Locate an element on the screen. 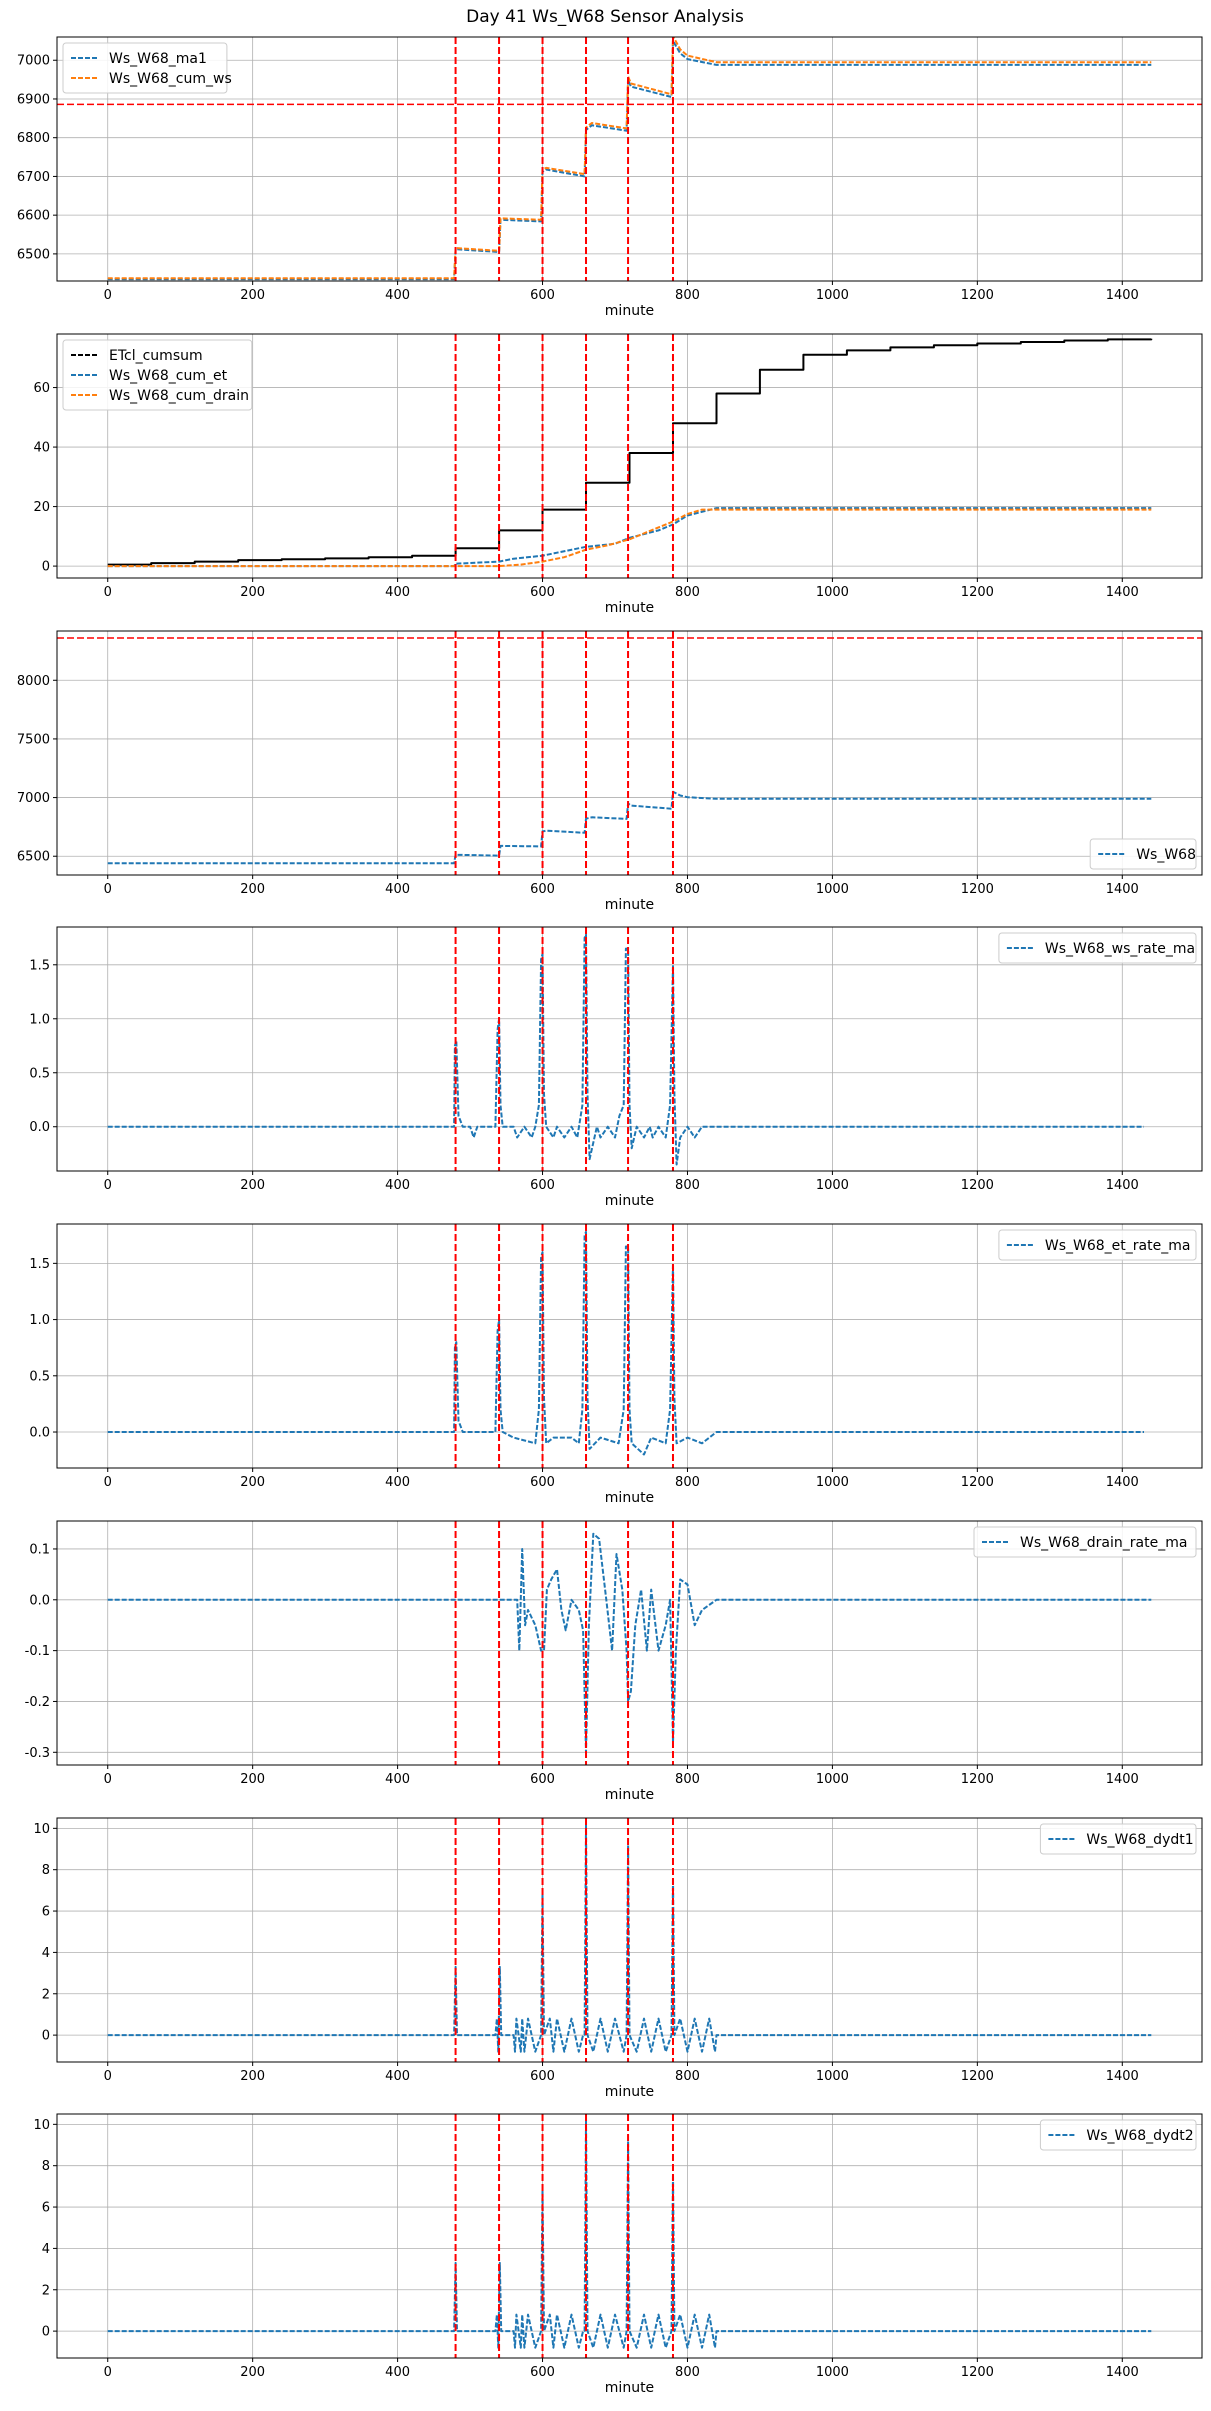 The height and width of the screenshot is (2411, 1211). legend: Ws_W68_et_rate_ma is located at coordinates (1097, 1245).